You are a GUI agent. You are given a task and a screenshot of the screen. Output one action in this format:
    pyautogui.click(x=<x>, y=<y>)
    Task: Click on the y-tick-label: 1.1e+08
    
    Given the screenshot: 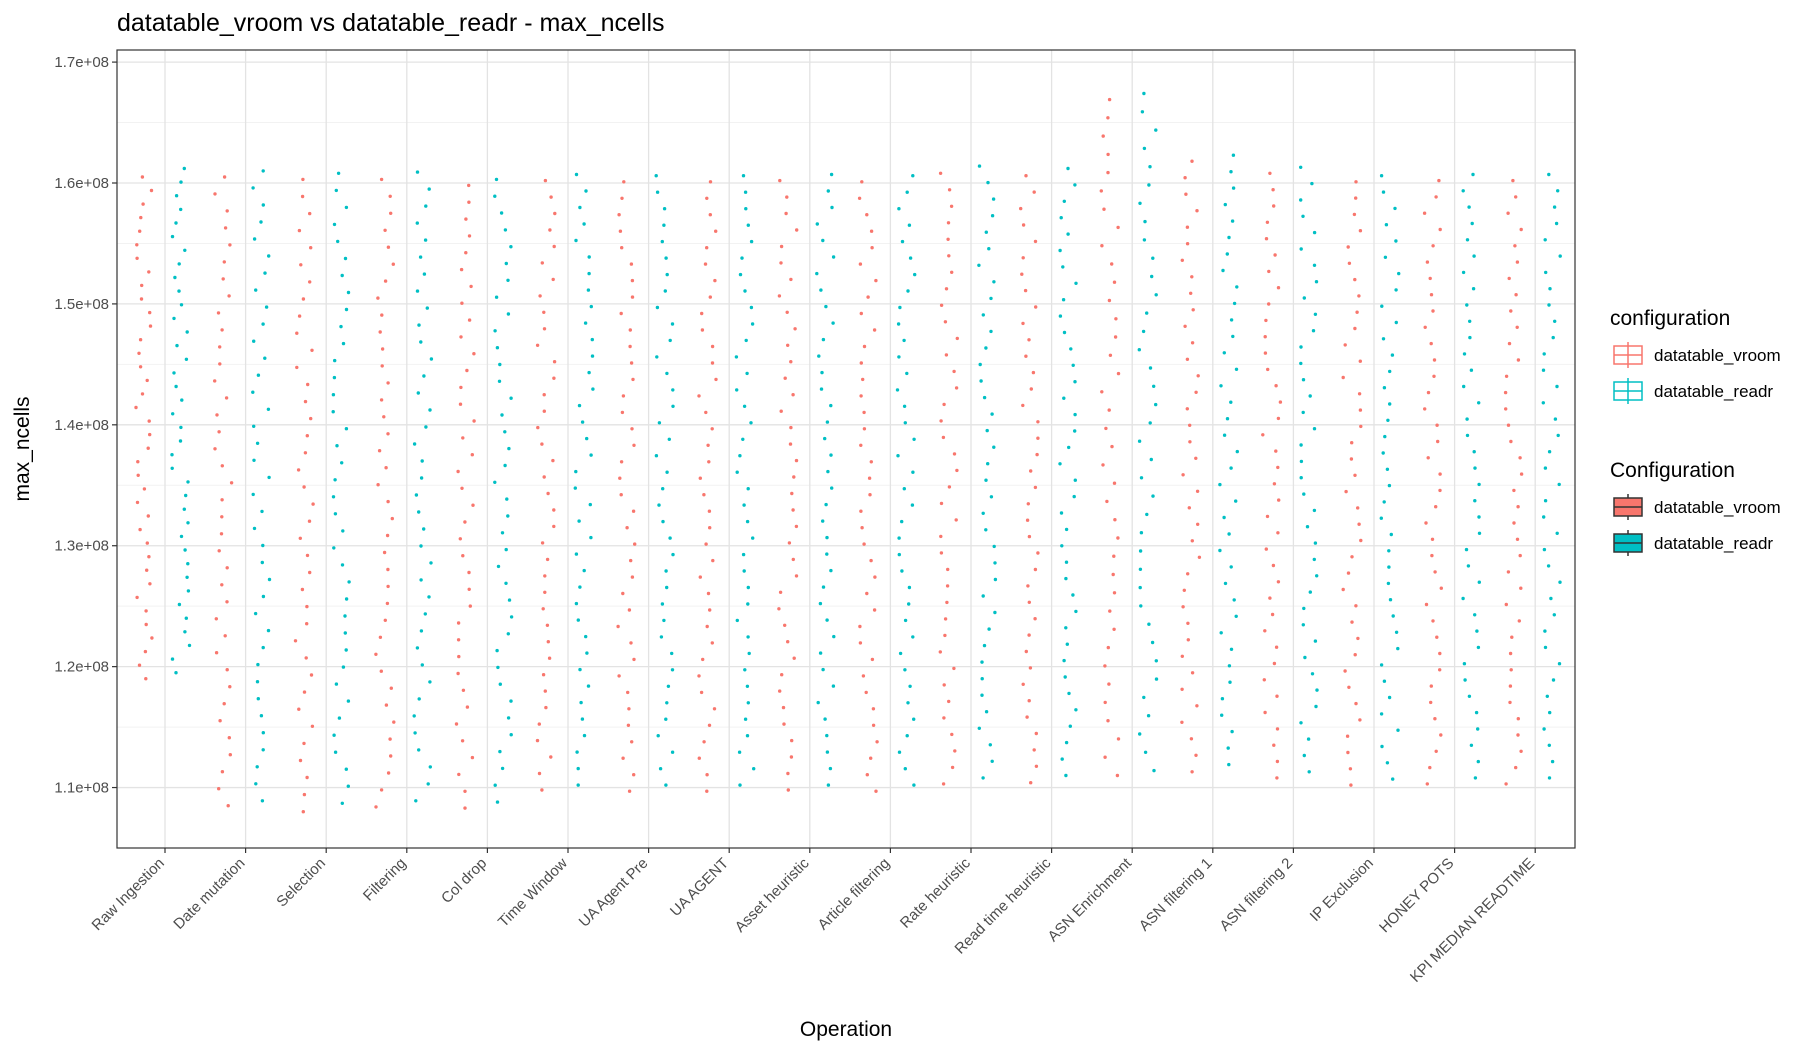 What is the action you would take?
    pyautogui.click(x=81, y=788)
    